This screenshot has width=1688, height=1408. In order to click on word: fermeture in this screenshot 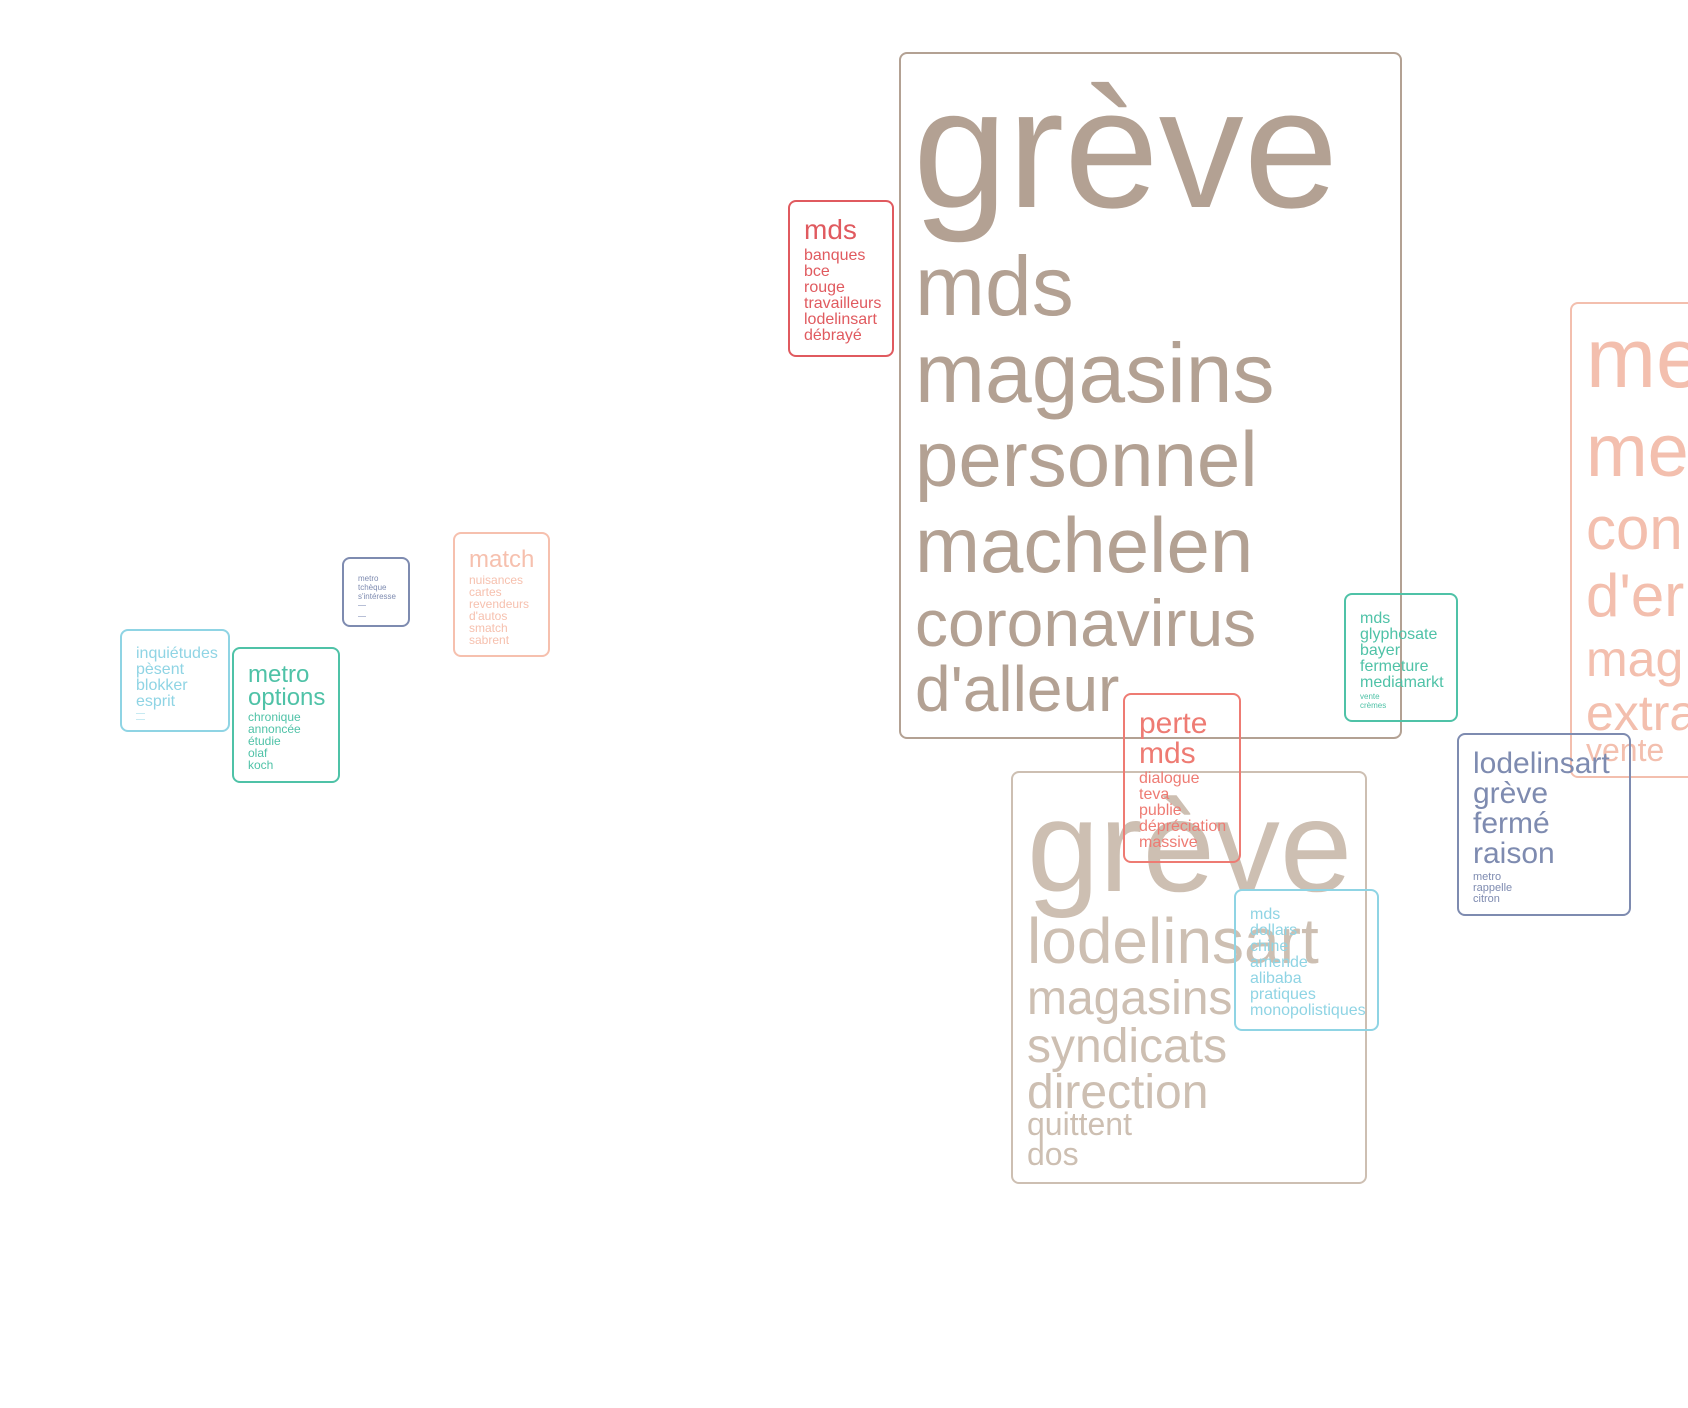, I will do `click(1394, 666)`.